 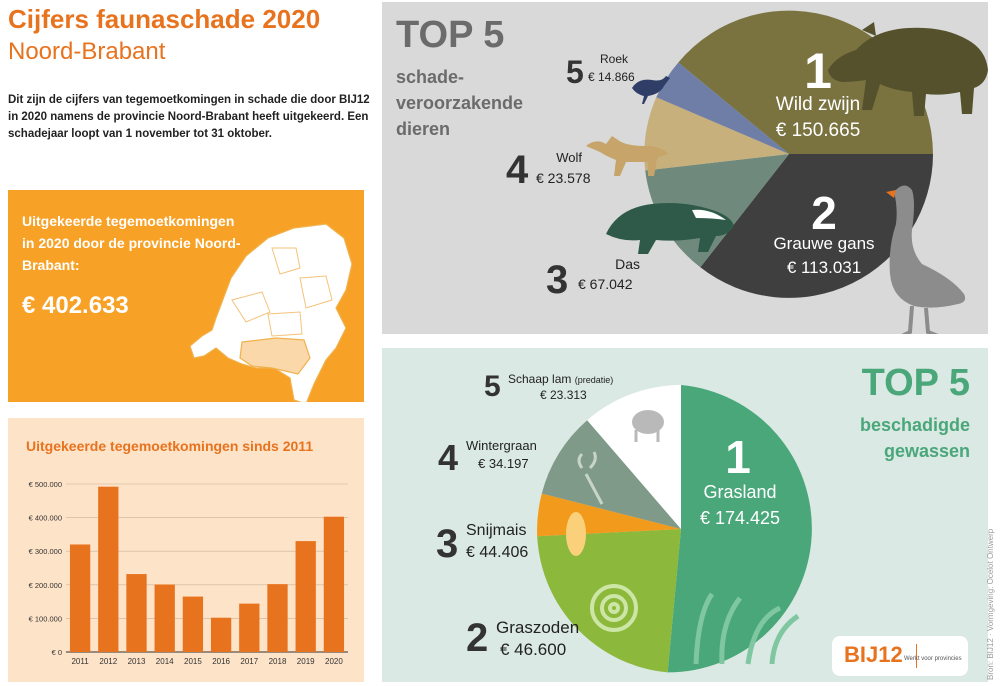 I want to click on crops-pie, so click(x=674, y=529).